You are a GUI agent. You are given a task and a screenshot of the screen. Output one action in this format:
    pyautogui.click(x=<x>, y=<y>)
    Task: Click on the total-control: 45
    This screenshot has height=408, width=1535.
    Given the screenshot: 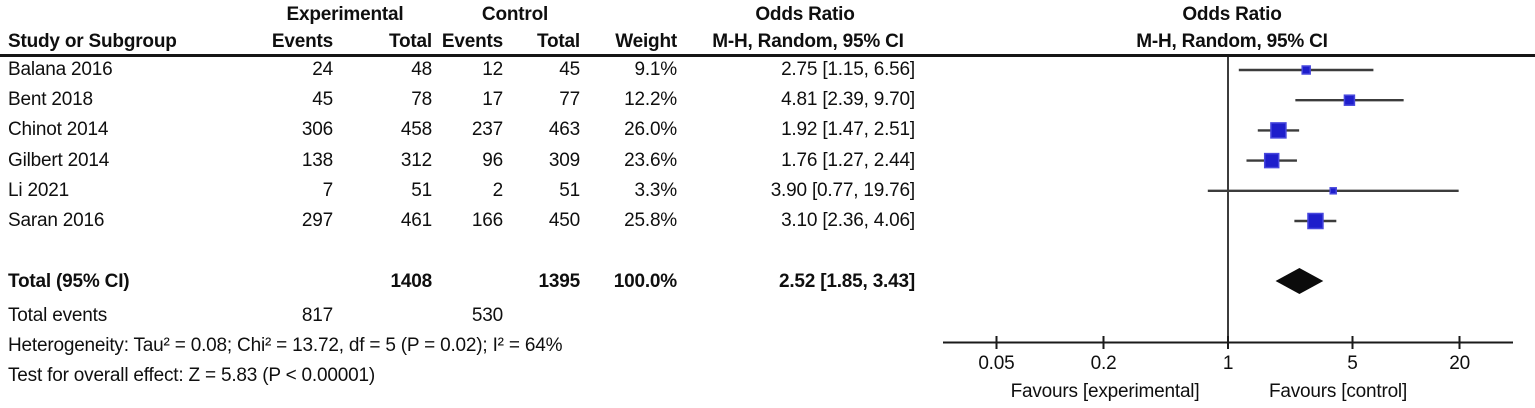 What is the action you would take?
    pyautogui.click(x=569, y=69)
    